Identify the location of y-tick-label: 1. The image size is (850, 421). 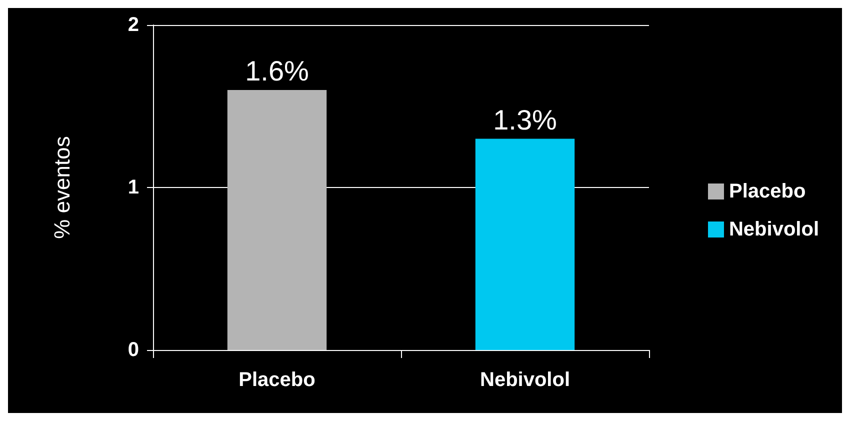
(133, 187).